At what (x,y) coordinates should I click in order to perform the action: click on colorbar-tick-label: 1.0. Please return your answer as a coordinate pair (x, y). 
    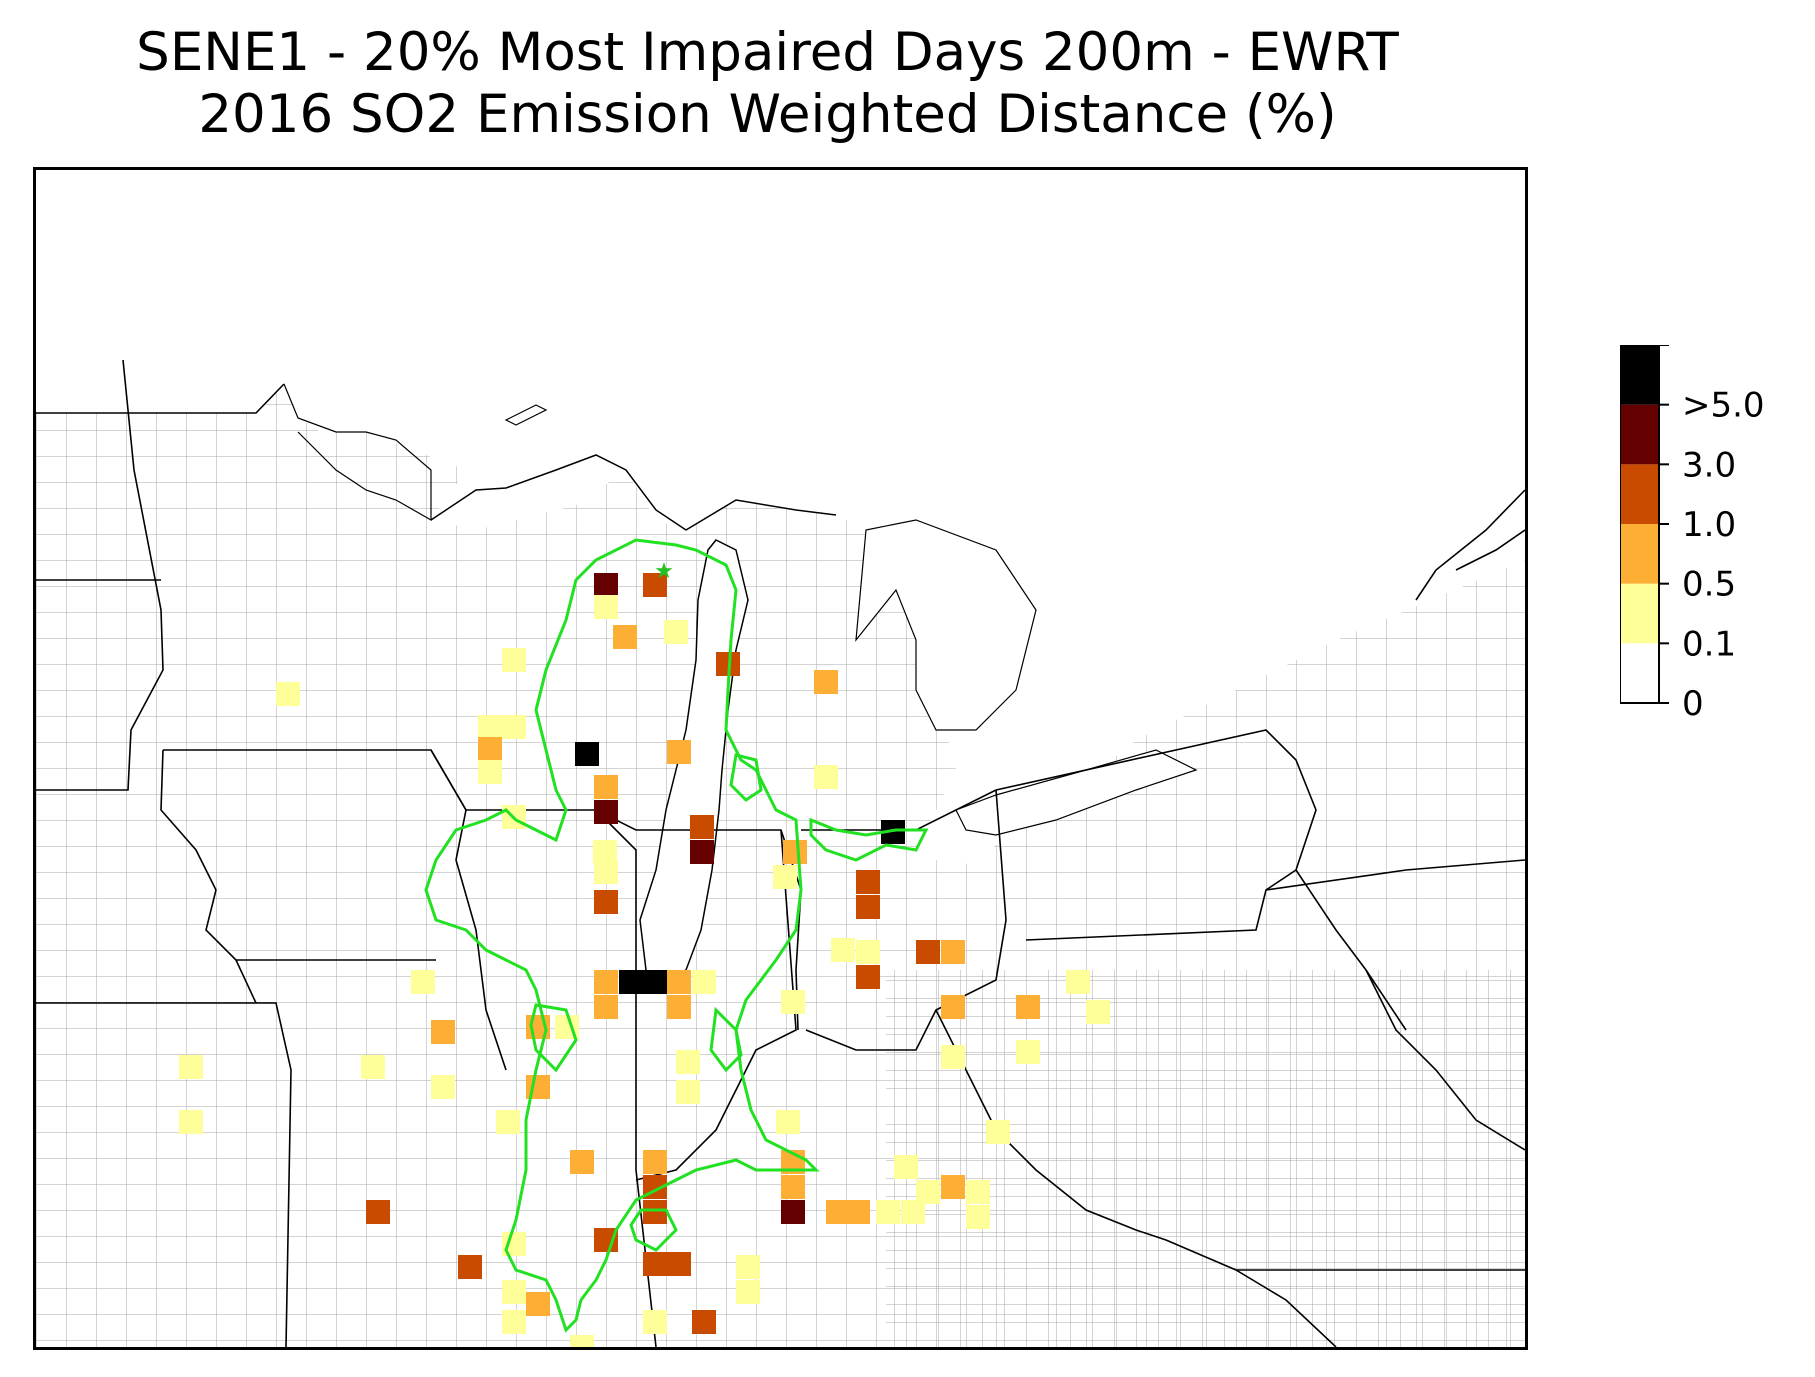
    Looking at the image, I should click on (1709, 525).